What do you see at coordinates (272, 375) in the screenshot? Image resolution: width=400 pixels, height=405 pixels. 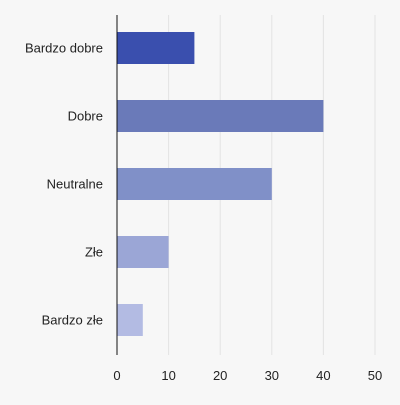 I see `x-tick-label: 30` at bounding box center [272, 375].